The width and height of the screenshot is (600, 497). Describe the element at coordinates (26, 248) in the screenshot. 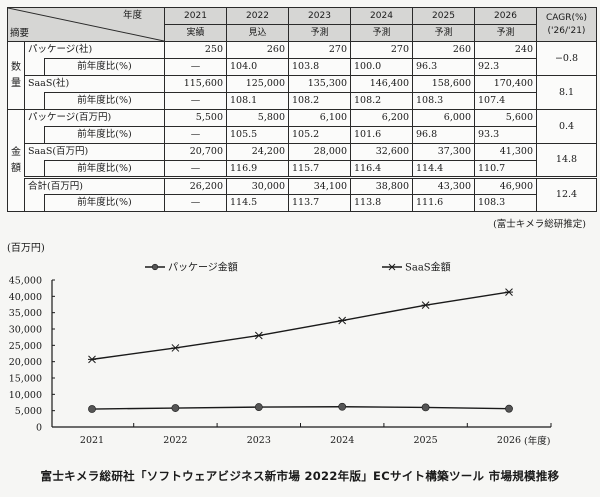

I see `y-axis-unit: (百万円)` at that location.